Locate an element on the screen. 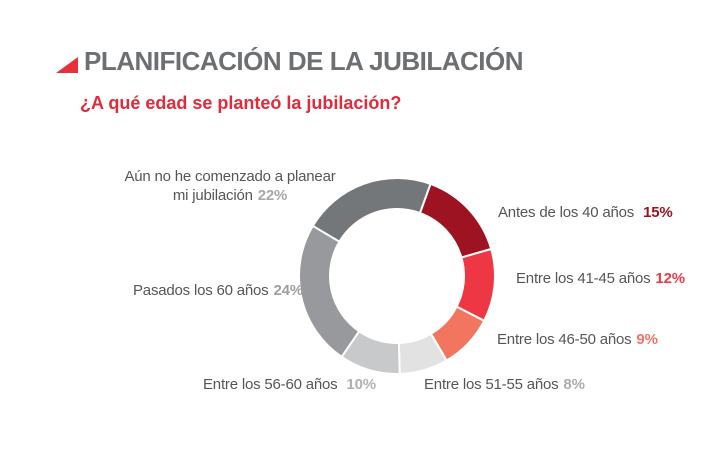  section-marker-triangle-icon is located at coordinates (67, 65).